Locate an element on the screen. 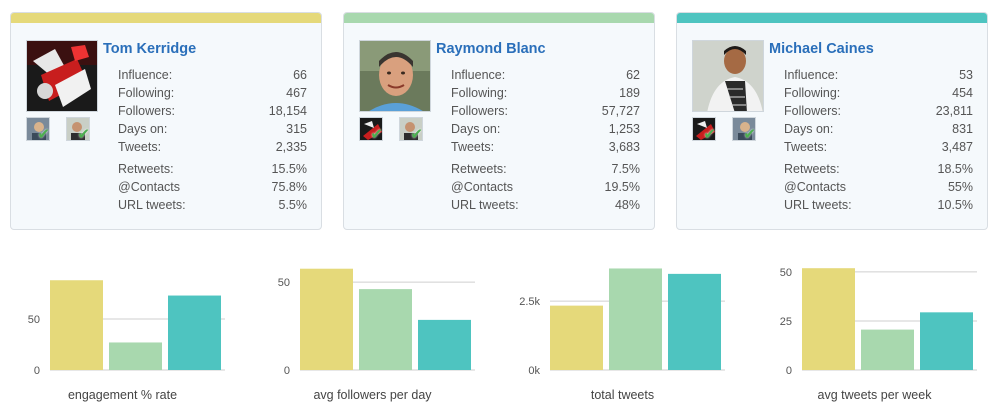  stat-row: Followers: 23,811 is located at coordinates (878, 111).